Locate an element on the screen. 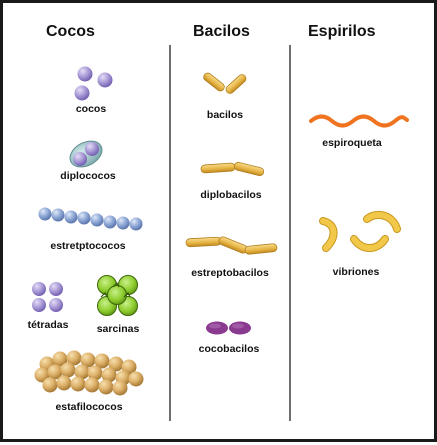 This screenshot has height=445, width=437. cocos-illustration is located at coordinates (93, 83).